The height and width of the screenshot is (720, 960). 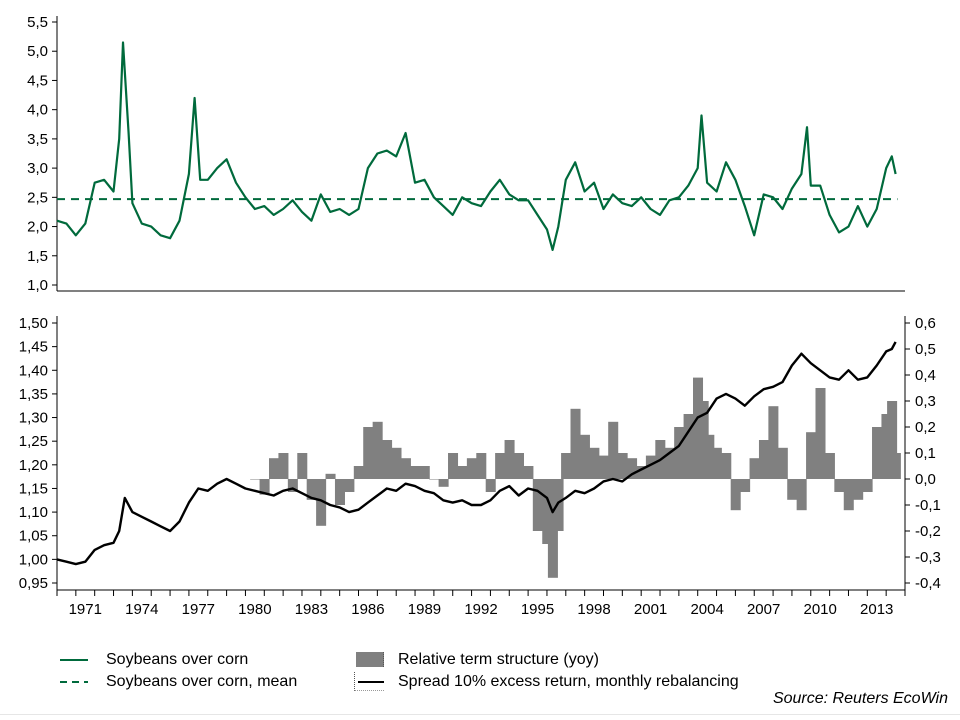 What do you see at coordinates (928, 583) in the screenshot?
I see `right-y-tick-label: -0,4` at bounding box center [928, 583].